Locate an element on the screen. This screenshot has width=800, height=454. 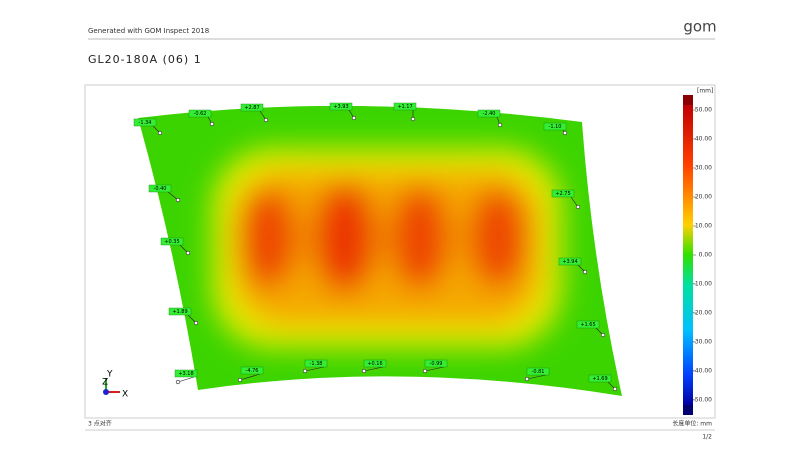
generator: Generated with GOM Inspect 2018 is located at coordinates (148, 31).